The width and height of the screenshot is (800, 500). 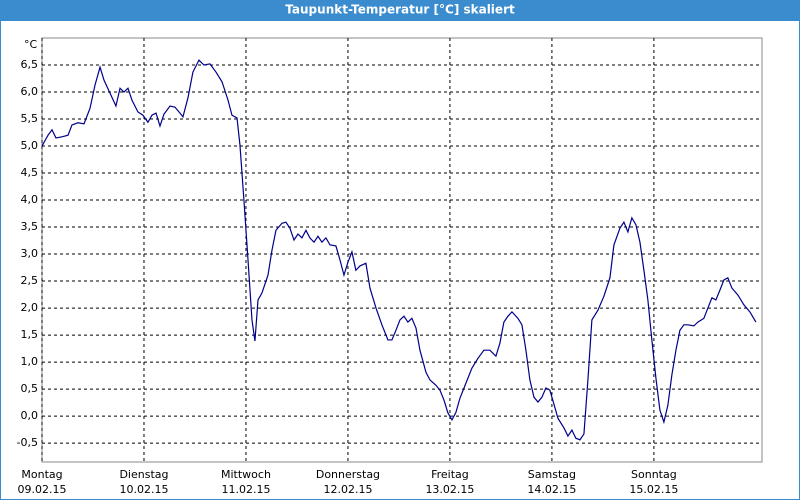 I want to click on x-tick-date: 09.02.15, so click(x=42, y=489).